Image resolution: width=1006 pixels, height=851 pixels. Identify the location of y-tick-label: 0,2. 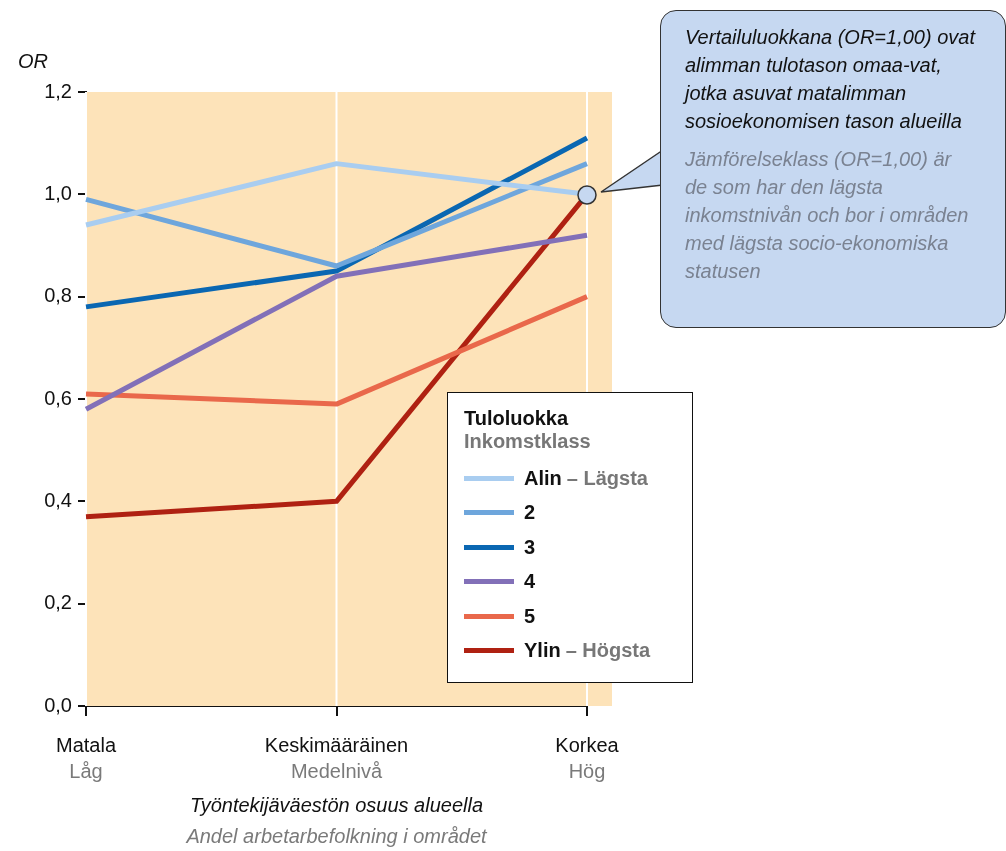
(58, 602).